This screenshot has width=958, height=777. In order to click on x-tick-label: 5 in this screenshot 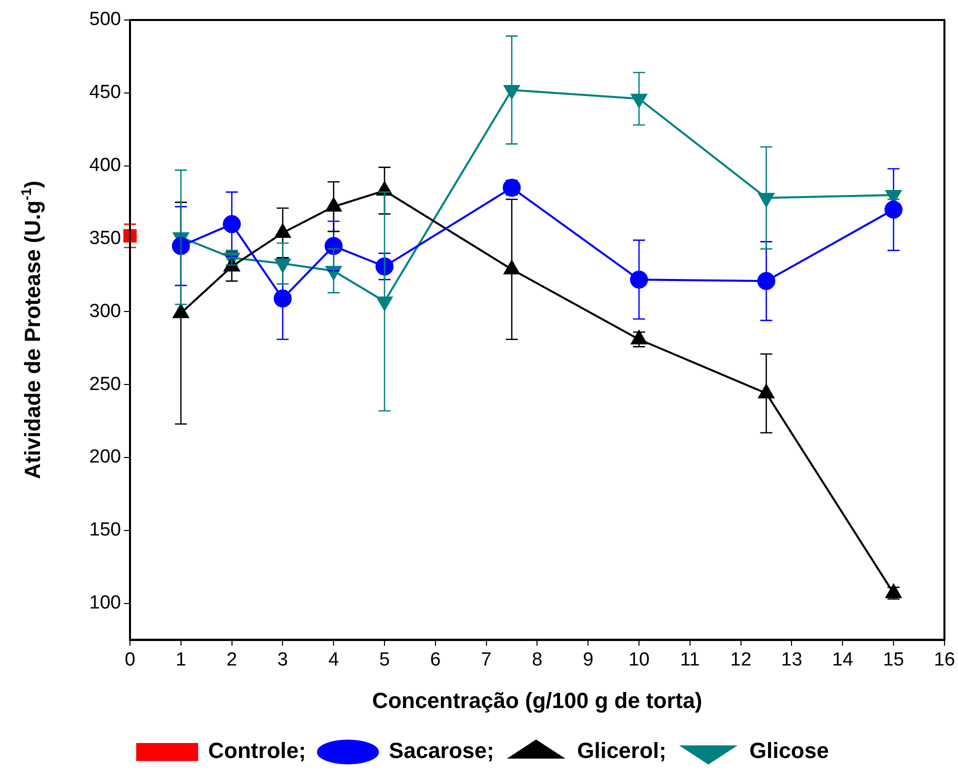, I will do `click(384, 659)`.